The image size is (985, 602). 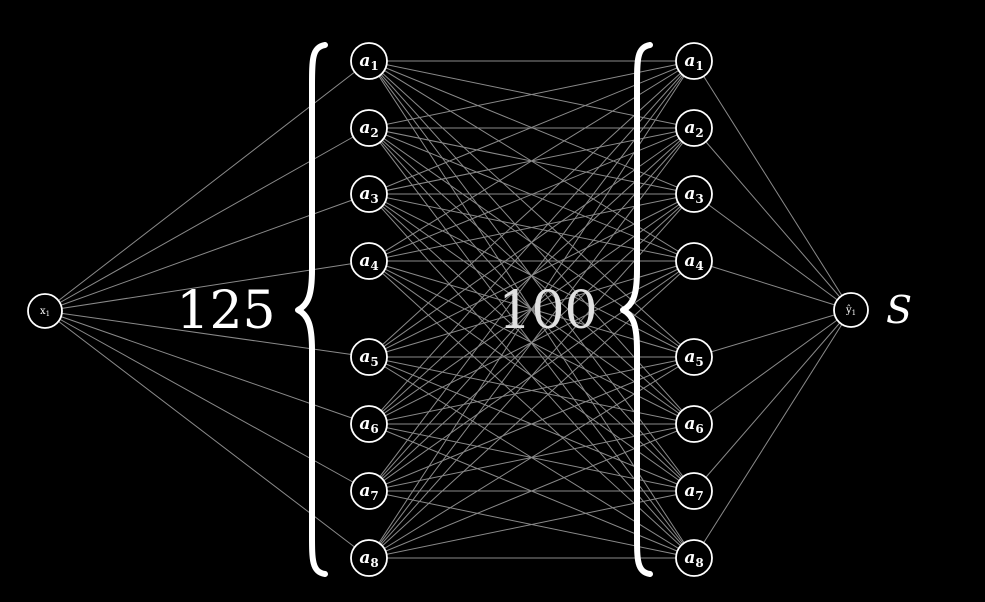 I want to click on edge-l2-8-to-output, so click(x=772, y=434).